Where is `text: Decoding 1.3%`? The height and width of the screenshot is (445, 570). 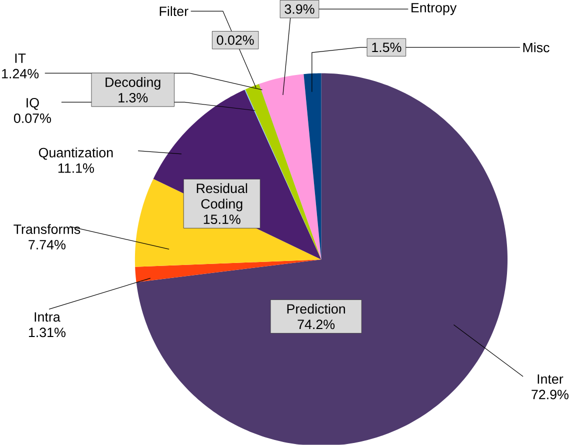 text: Decoding 1.3% is located at coordinates (133, 90).